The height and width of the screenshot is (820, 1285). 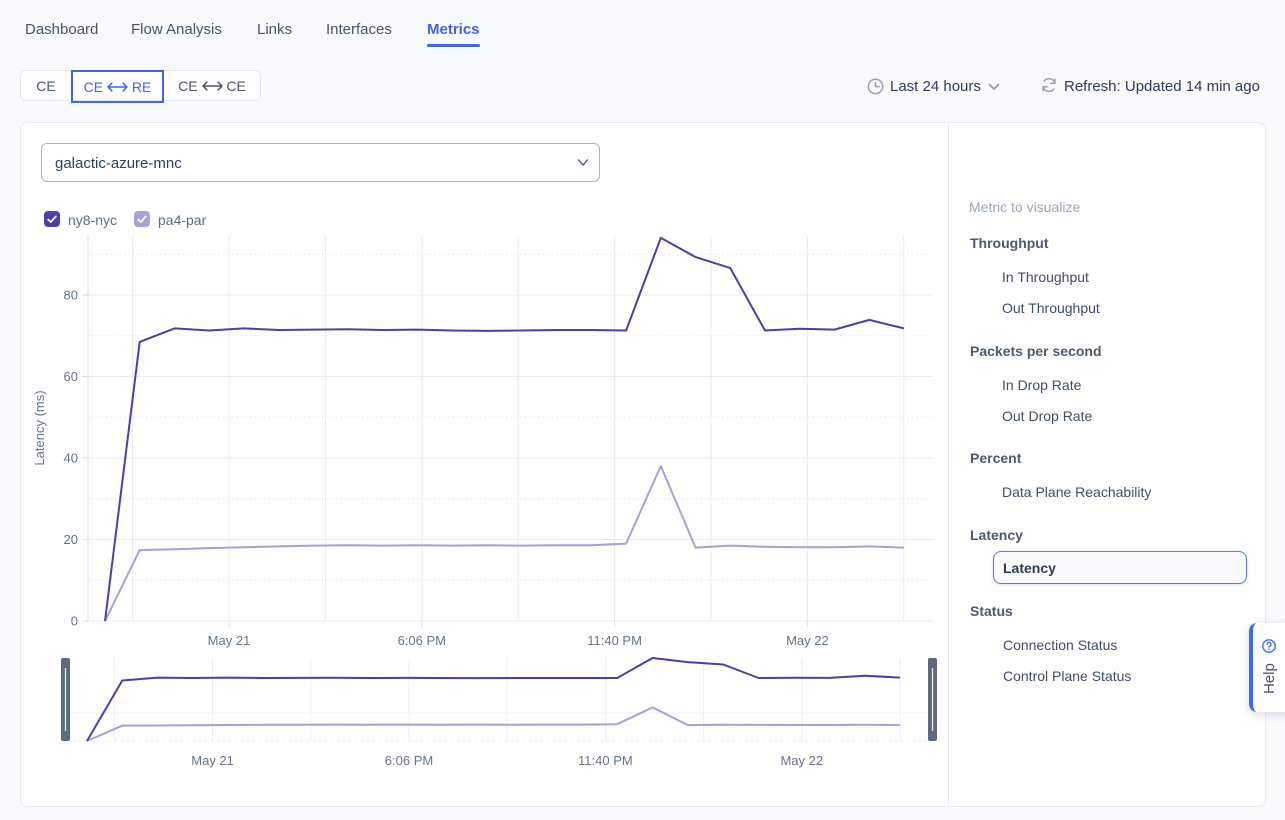 What do you see at coordinates (74, 621) in the screenshot?
I see `svg-text: 0` at bounding box center [74, 621].